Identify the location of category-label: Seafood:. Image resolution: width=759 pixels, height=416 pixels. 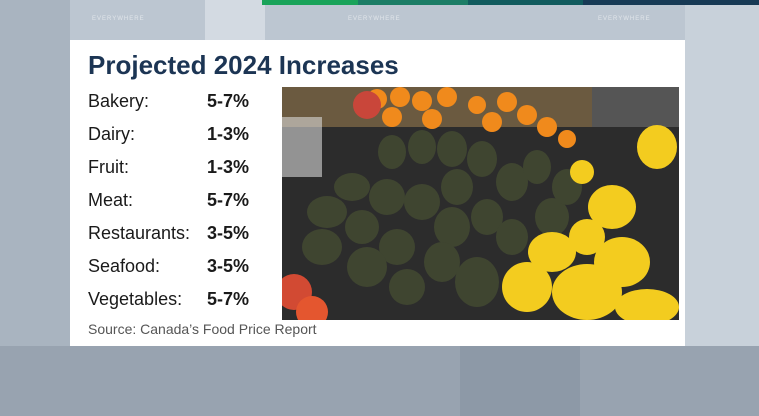
(124, 266).